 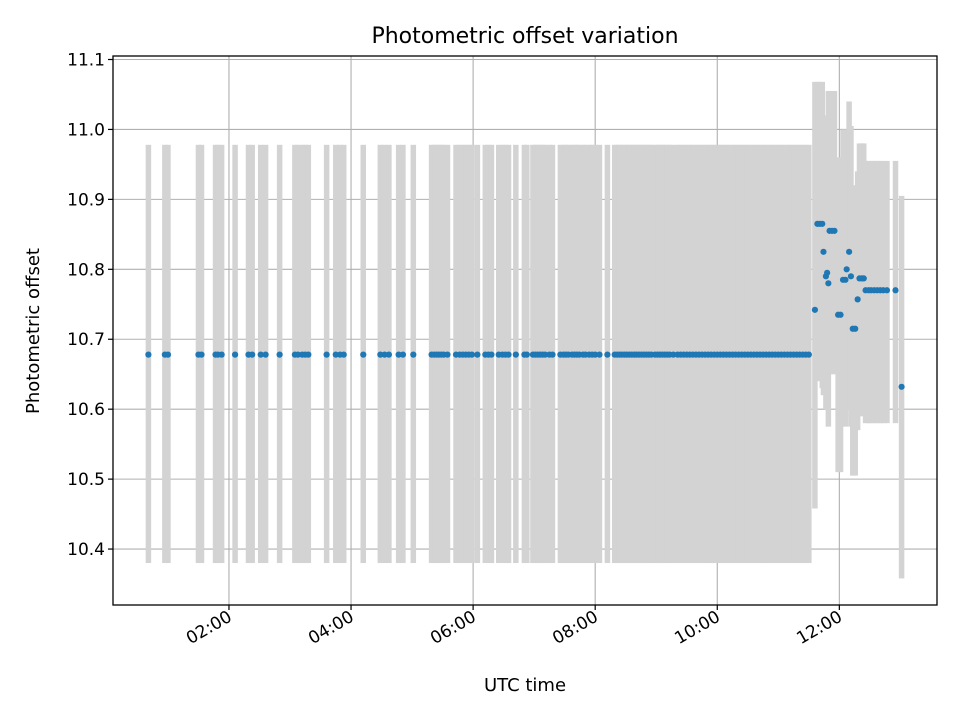 I want to click on y-tick-label: 10.7, so click(x=86, y=340).